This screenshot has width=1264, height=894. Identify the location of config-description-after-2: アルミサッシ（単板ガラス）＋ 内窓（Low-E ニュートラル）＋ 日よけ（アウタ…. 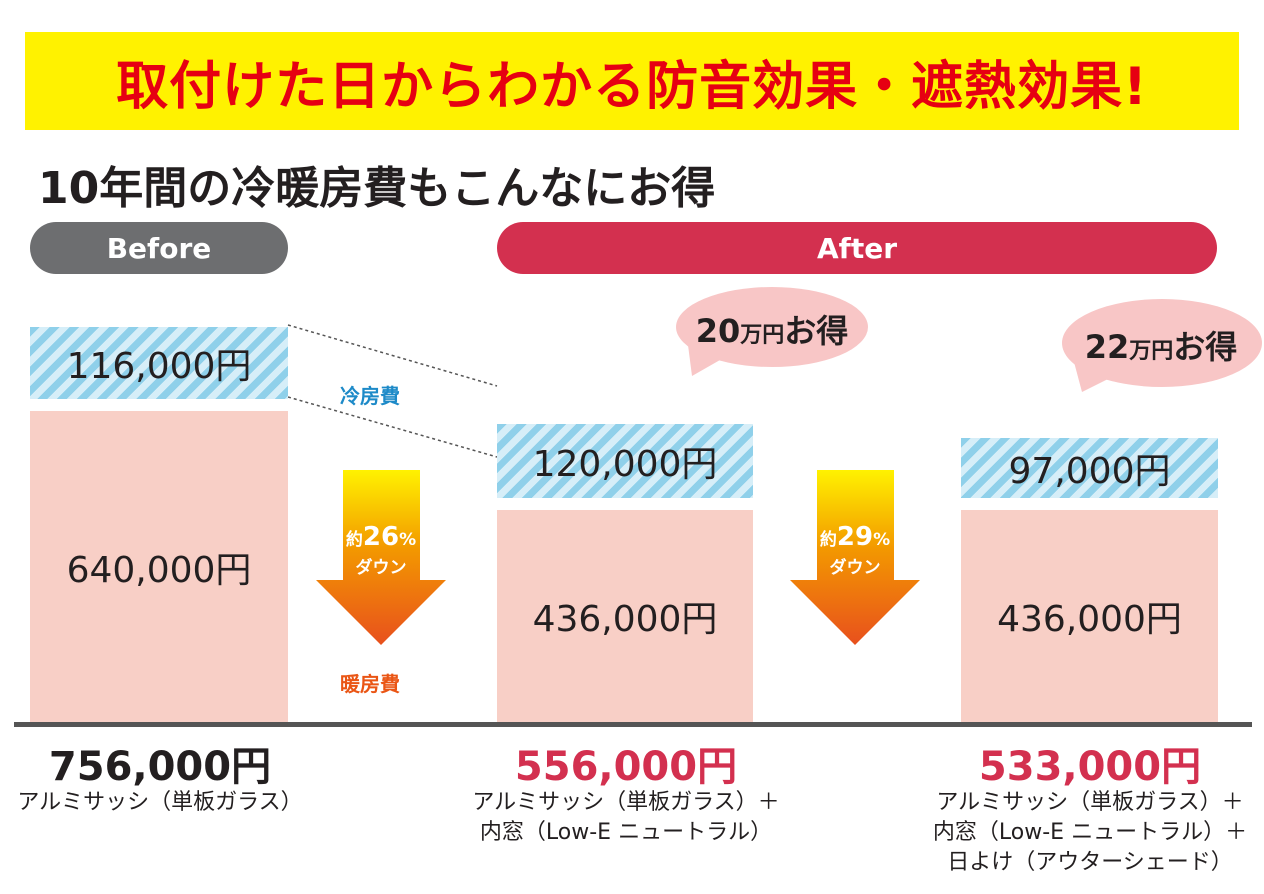
(1090, 832).